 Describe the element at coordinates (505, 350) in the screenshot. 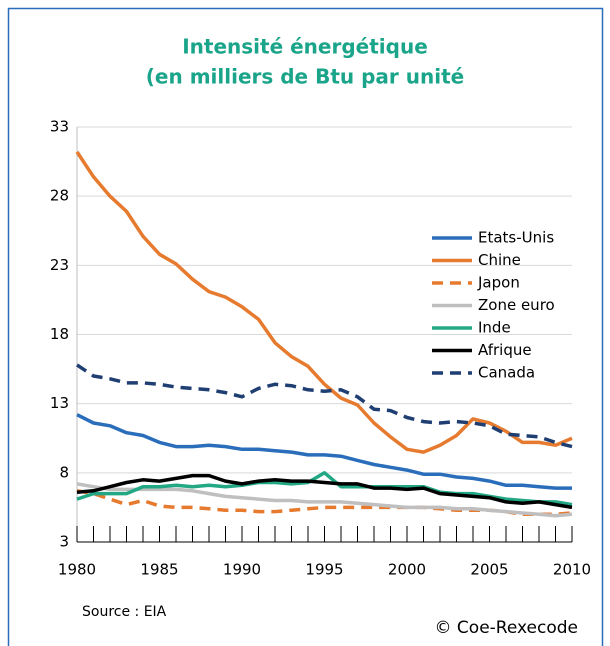

I see `legend-label: Afrique` at that location.